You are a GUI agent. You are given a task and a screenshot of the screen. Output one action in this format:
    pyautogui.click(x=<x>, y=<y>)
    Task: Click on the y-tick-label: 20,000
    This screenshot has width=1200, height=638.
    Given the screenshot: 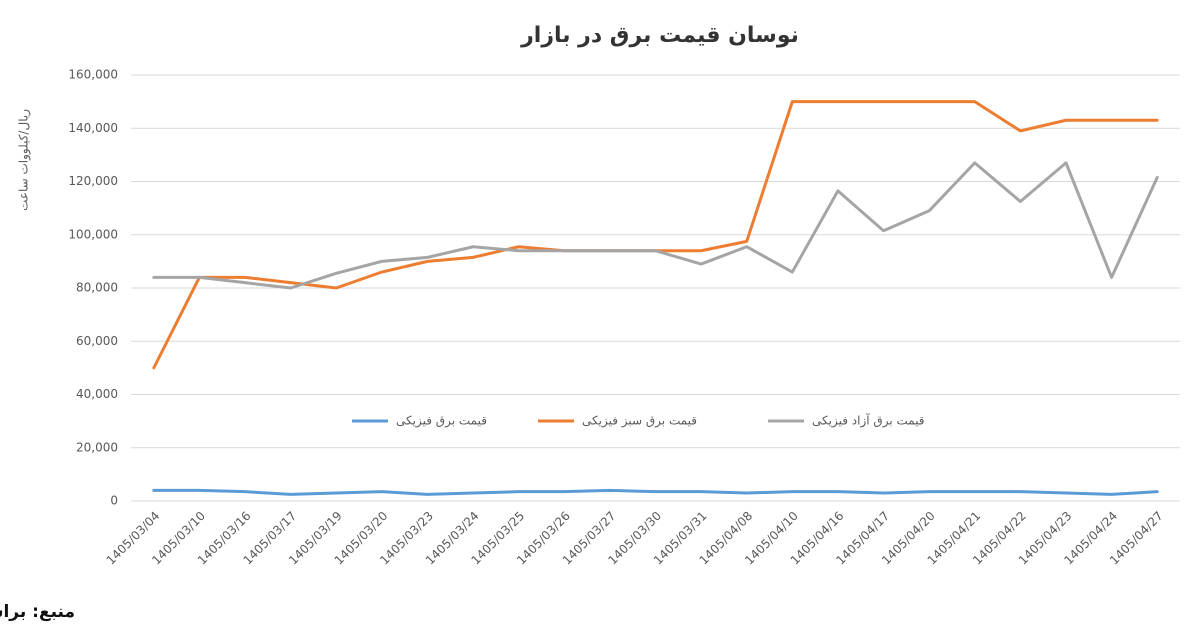 What is the action you would take?
    pyautogui.click(x=97, y=447)
    